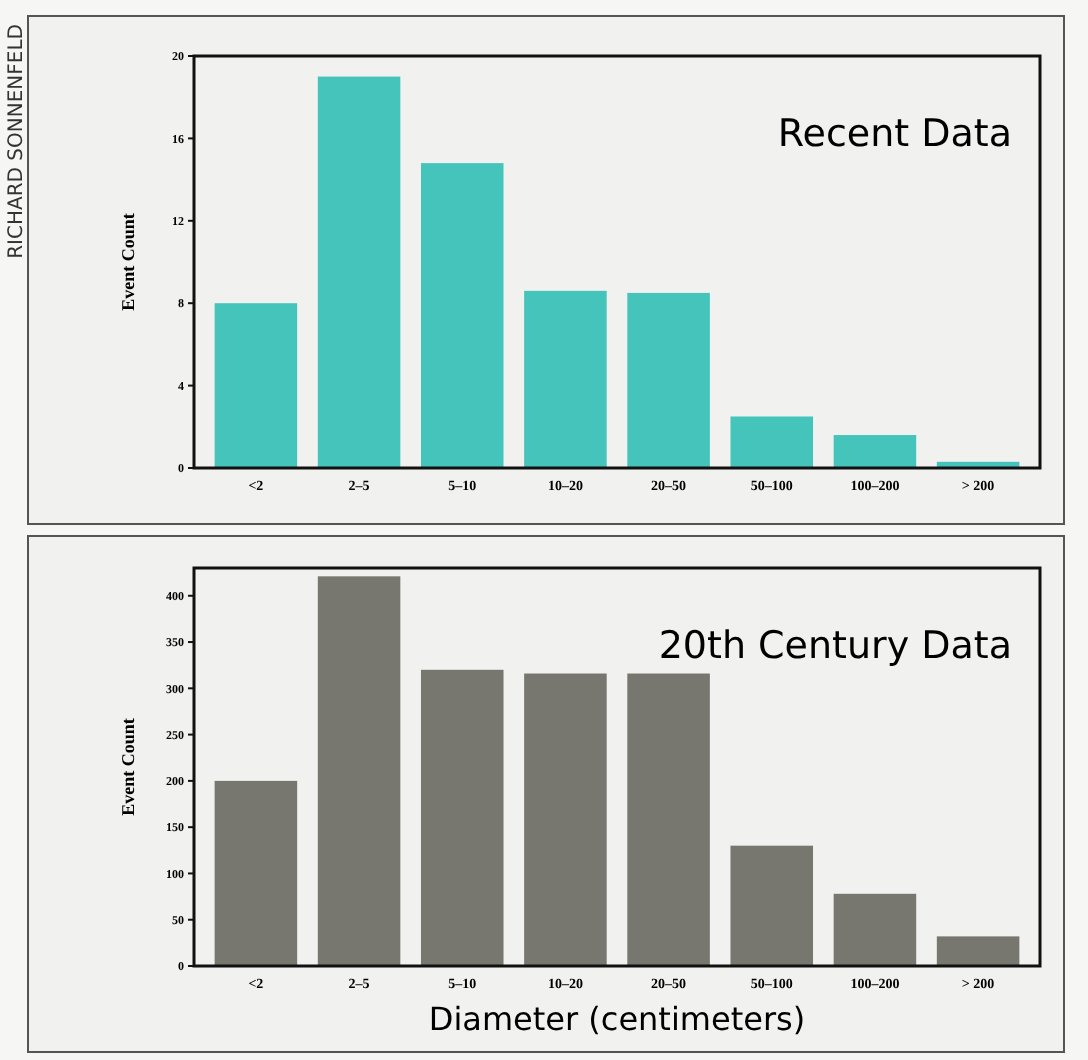 The image size is (1088, 1060). What do you see at coordinates (894, 134) in the screenshot?
I see `text: Recent Data` at bounding box center [894, 134].